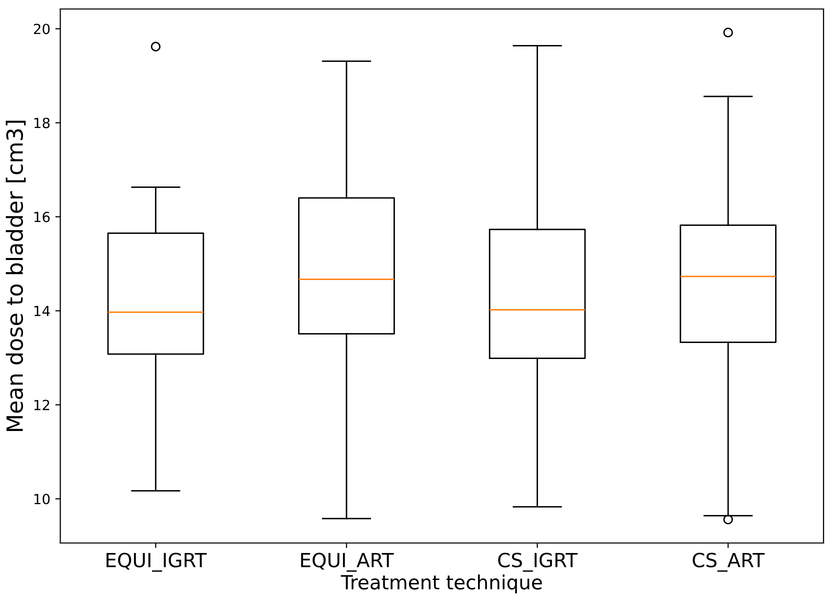 Image resolution: width=826 pixels, height=600 pixels. I want to click on x-tick-label: CS_IGRT, so click(538, 562).